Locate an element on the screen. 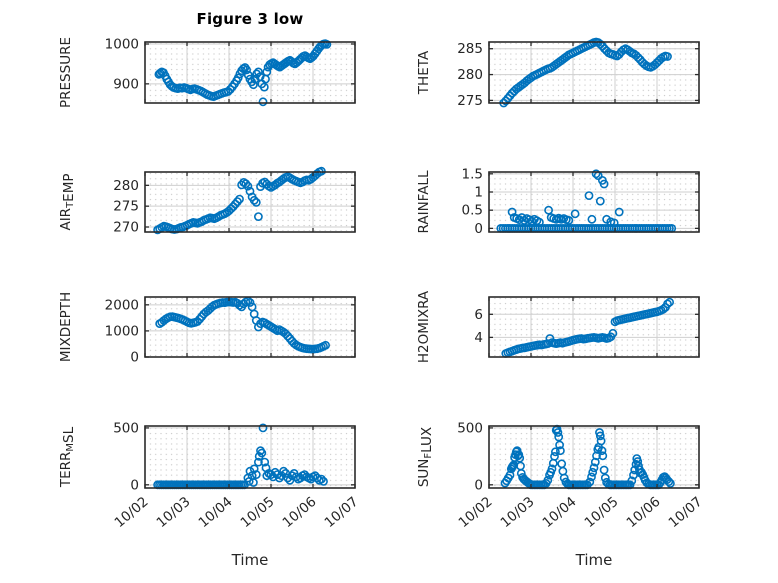 This screenshot has width=778, height=583. y-tick-label: 275 is located at coordinates (470, 101).